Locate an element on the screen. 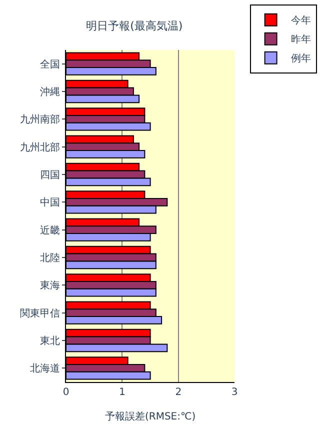  x-tick-label: 1 is located at coordinates (122, 392).